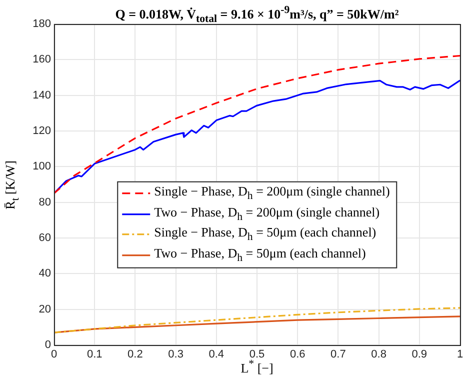  What do you see at coordinates (44, 309) in the screenshot?
I see `y-tick-label: 20` at bounding box center [44, 309].